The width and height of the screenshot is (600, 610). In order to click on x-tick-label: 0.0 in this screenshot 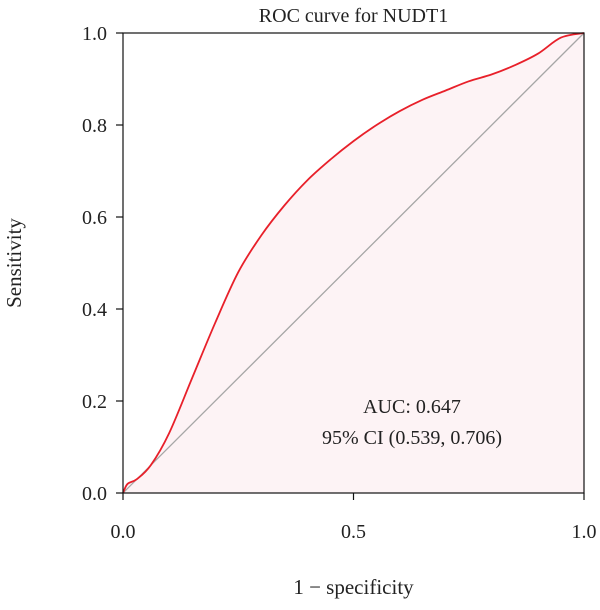, I will do `click(123, 532)`.